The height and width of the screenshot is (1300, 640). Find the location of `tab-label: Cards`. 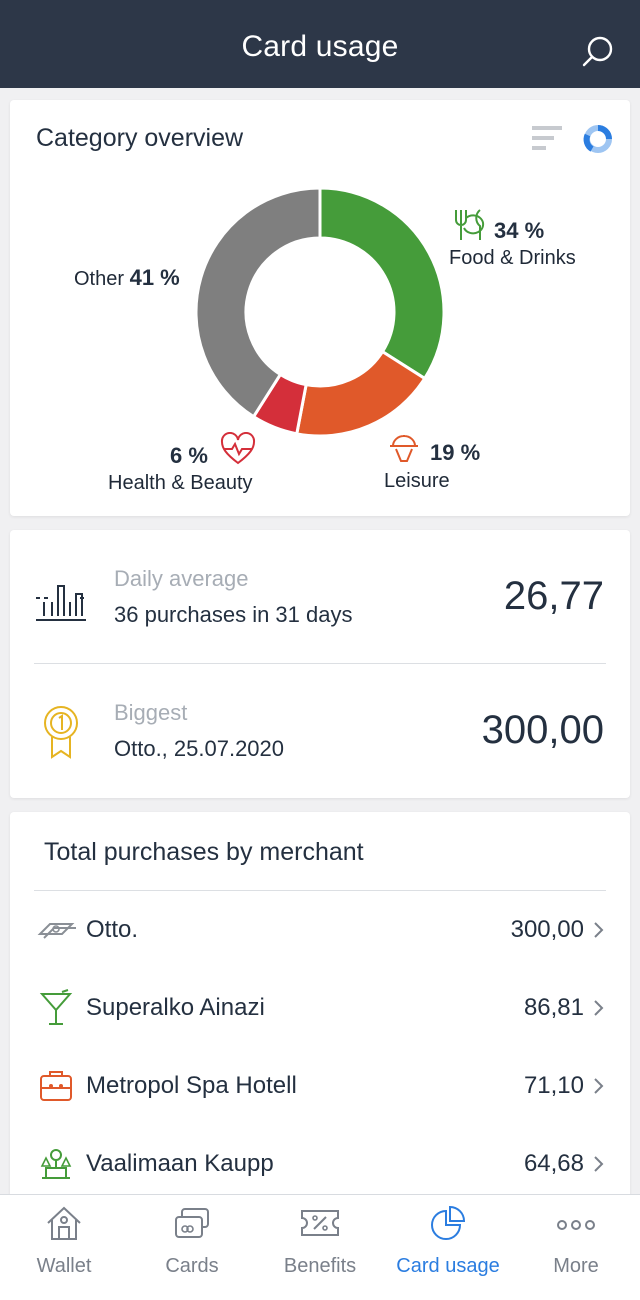

tab-label: Cards is located at coordinates (192, 1266).